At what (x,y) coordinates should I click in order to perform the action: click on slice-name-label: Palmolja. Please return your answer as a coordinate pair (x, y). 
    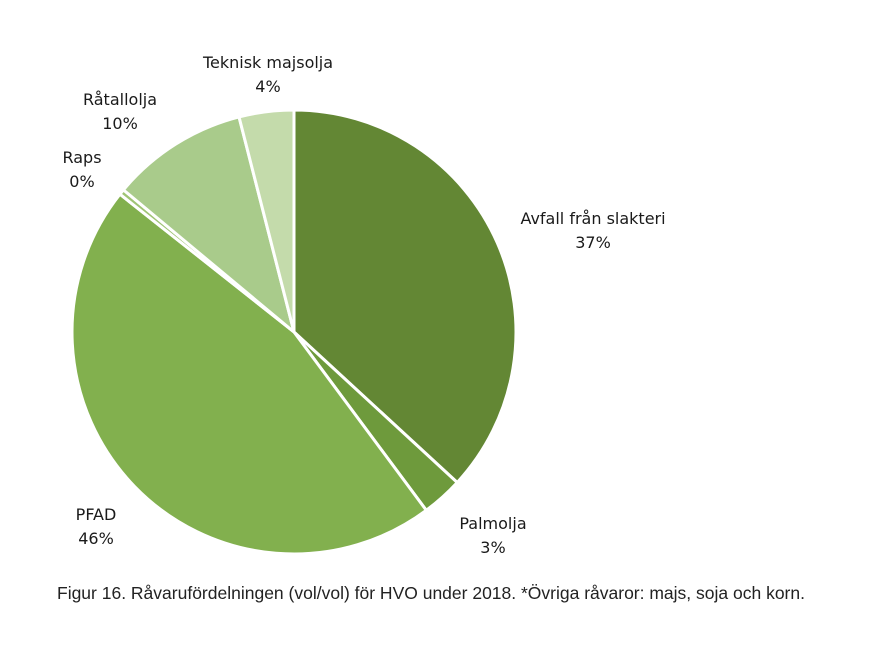
    Looking at the image, I should click on (492, 523).